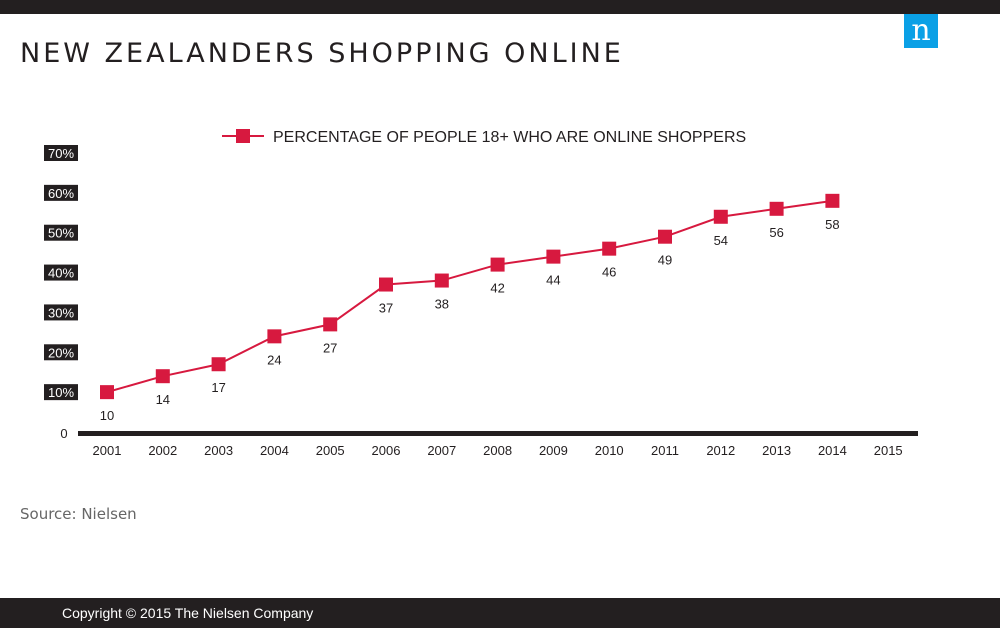 This screenshot has width=1000, height=628. Describe the element at coordinates (188, 613) in the screenshot. I see `copyright-text: Copyright © 2015 The Nielsen Company` at that location.